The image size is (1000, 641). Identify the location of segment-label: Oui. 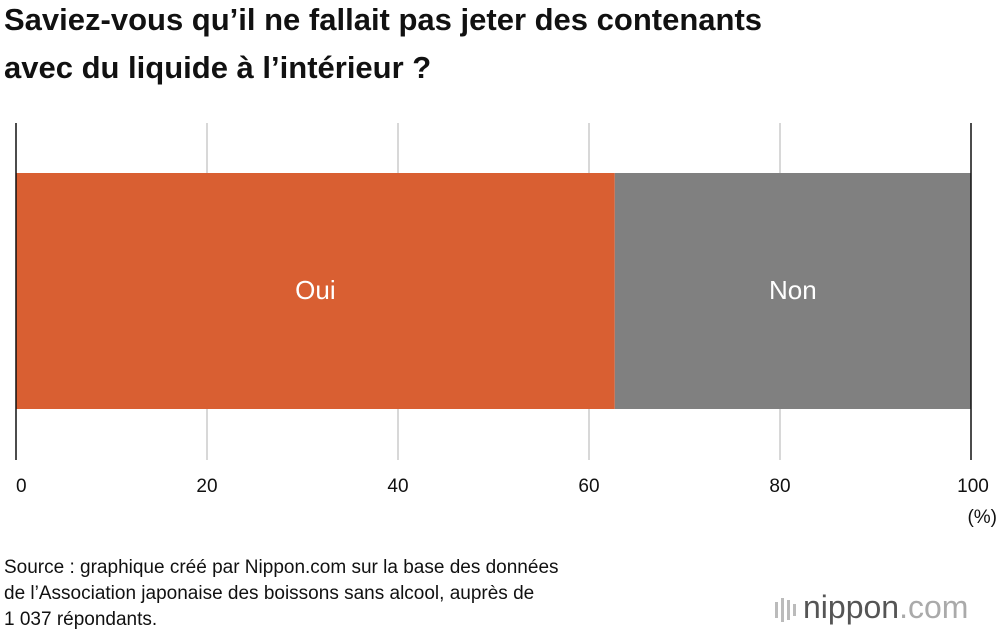
(315, 290).